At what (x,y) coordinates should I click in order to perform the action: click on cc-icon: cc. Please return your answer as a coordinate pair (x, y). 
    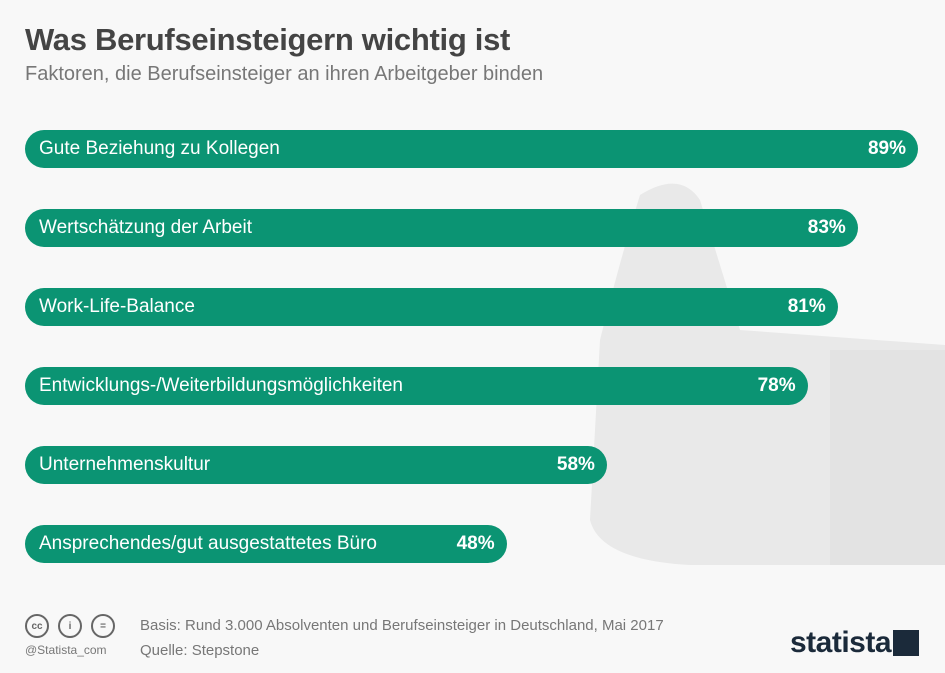
    Looking at the image, I should click on (37, 626).